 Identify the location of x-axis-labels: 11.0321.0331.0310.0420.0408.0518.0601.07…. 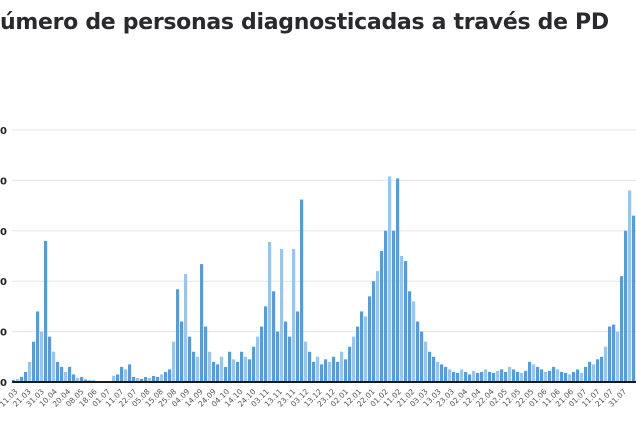
(314, 398).